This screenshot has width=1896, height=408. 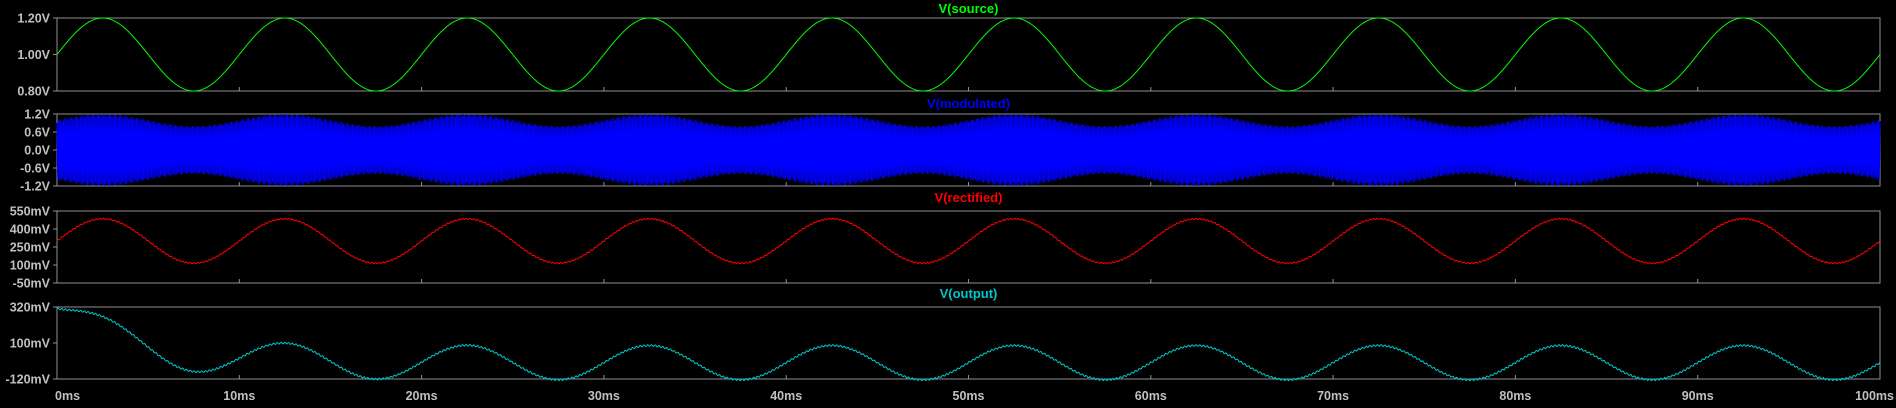 What do you see at coordinates (30, 212) in the screenshot?
I see `y-tick-label: 550mV` at bounding box center [30, 212].